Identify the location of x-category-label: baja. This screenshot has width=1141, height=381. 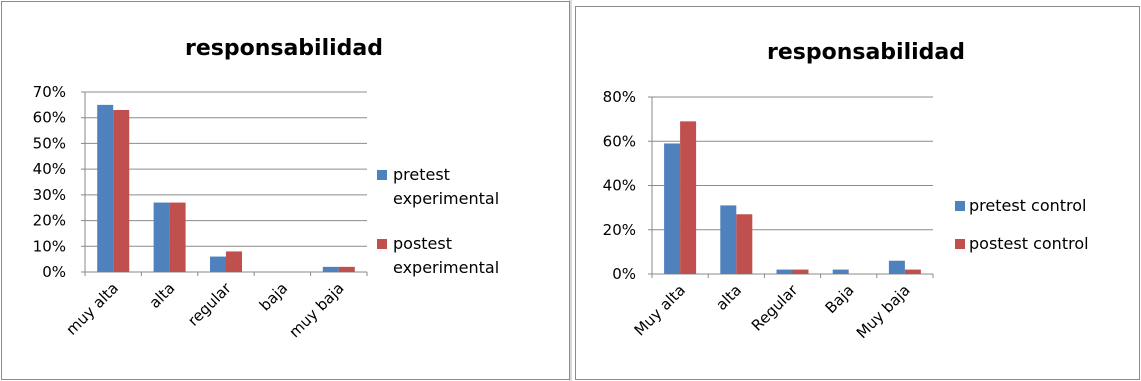
(273, 296).